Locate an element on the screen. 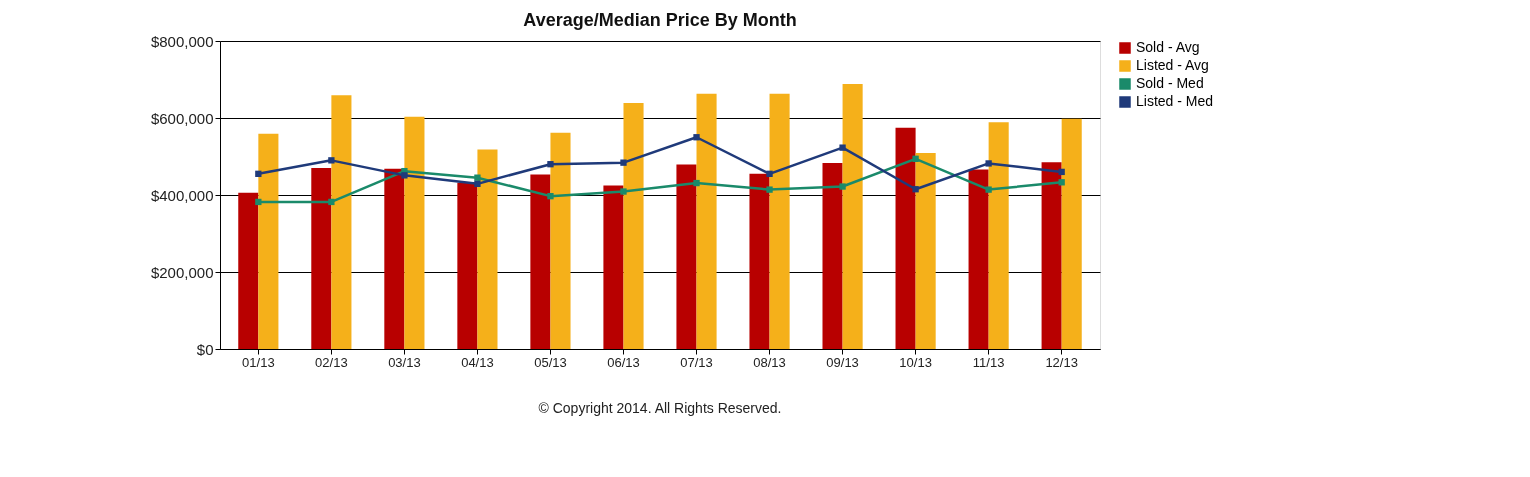 The width and height of the screenshot is (1530, 477). y-tick-label: $600,000 is located at coordinates (182, 118).